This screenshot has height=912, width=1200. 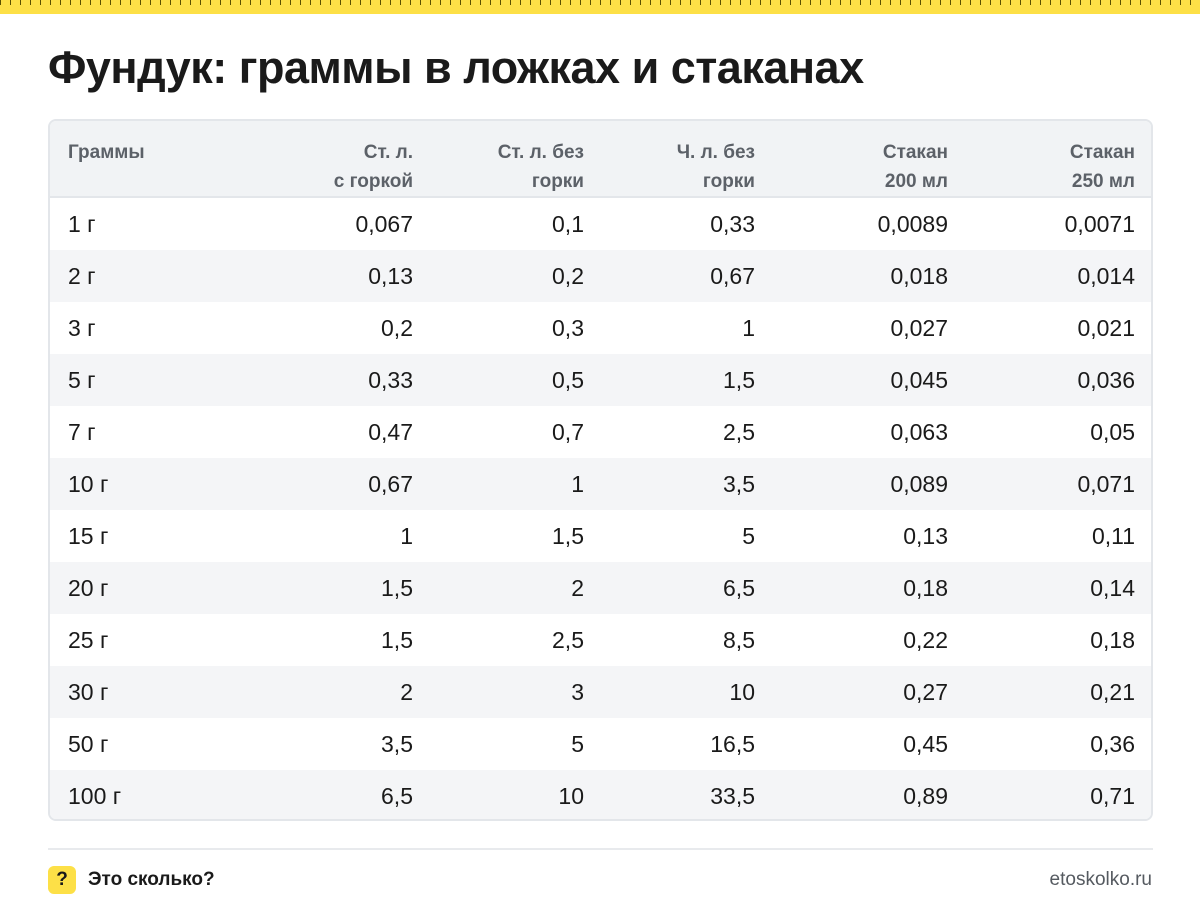 What do you see at coordinates (739, 587) in the screenshot?
I see `cell-tsp-level: 6,5` at bounding box center [739, 587].